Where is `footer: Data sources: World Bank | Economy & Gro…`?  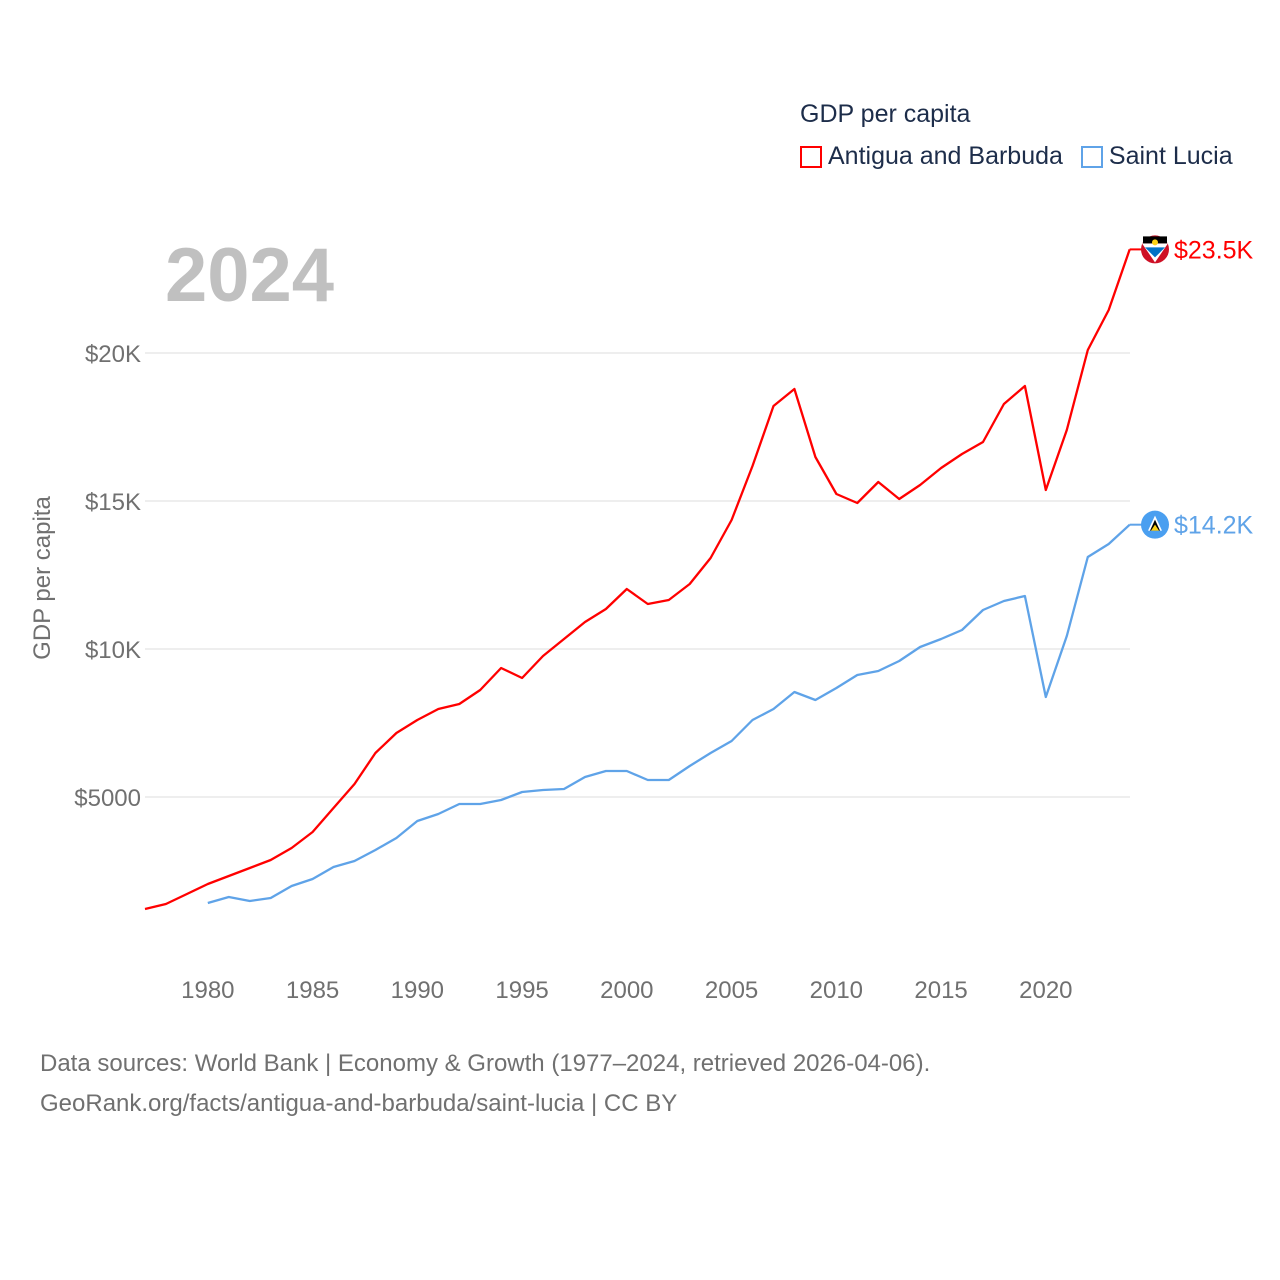
footer: Data sources: World Bank | Economy & Gro… is located at coordinates (485, 1084).